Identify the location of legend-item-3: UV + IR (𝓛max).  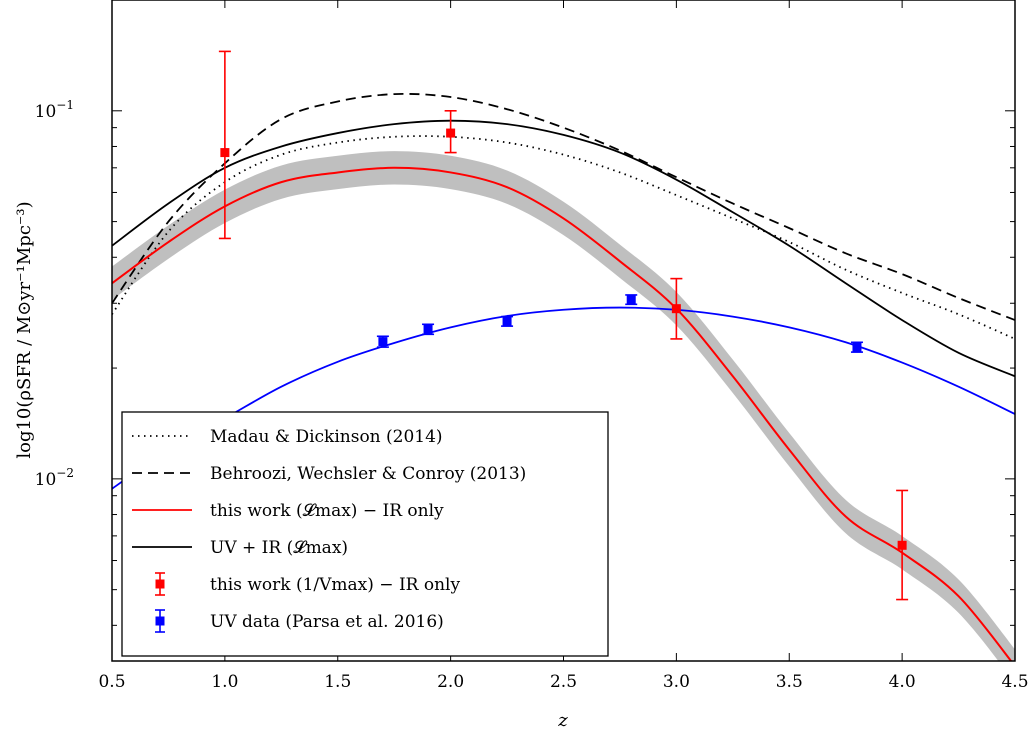
(240, 548).